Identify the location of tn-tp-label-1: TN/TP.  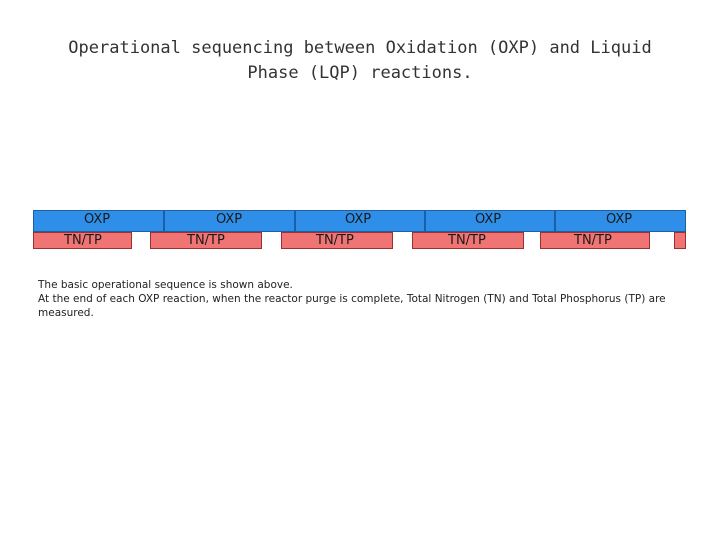
(83, 240).